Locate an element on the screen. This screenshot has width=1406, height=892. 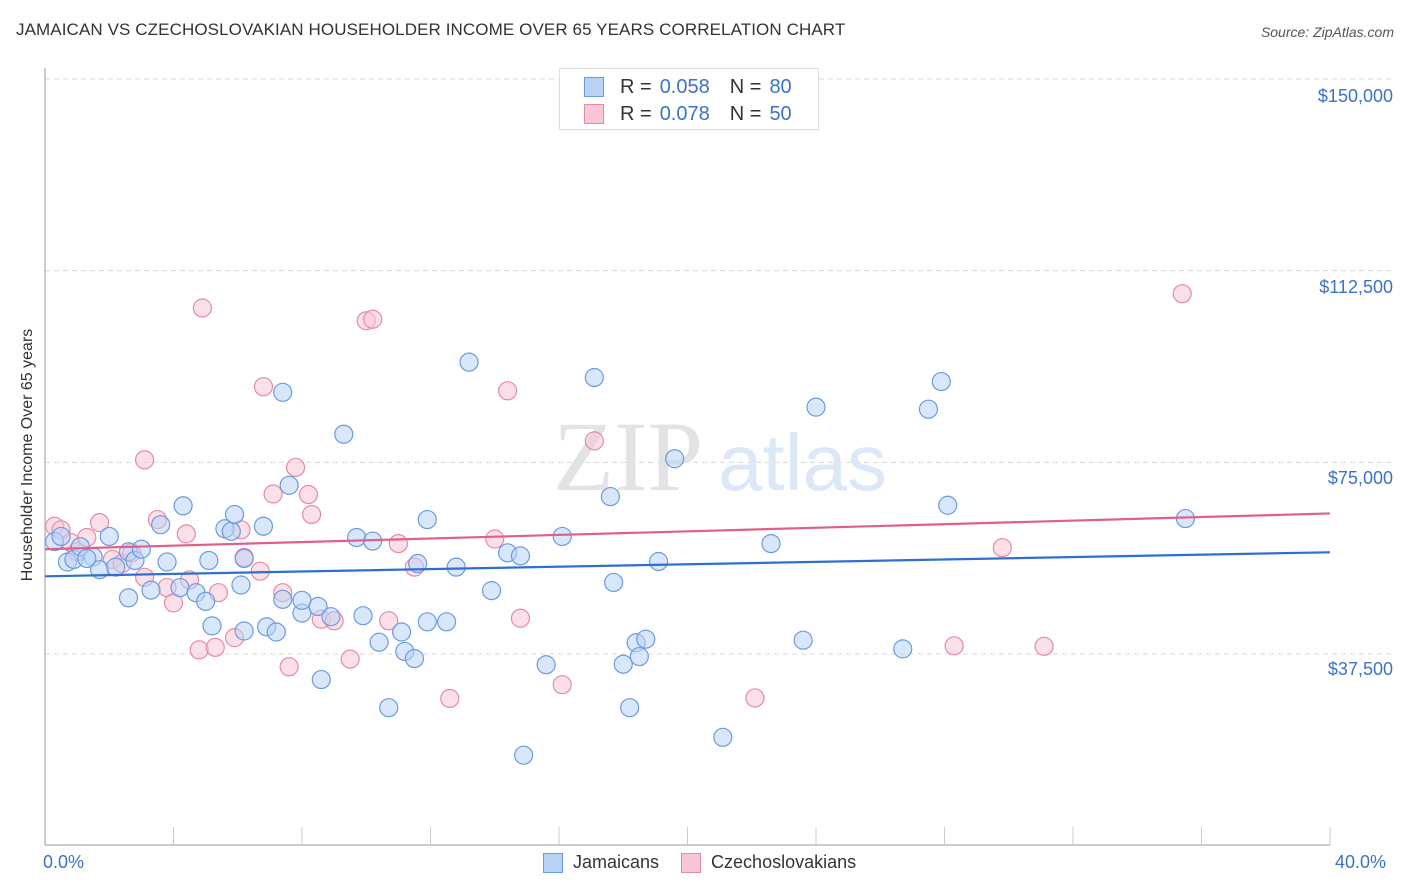
n-value: 50 is located at coordinates (780, 113).